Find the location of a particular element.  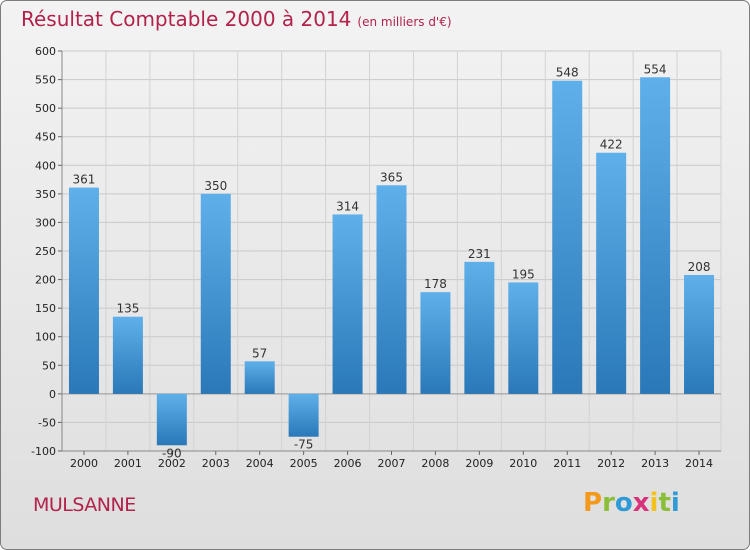

x-tick-label: 2001 is located at coordinates (128, 463).